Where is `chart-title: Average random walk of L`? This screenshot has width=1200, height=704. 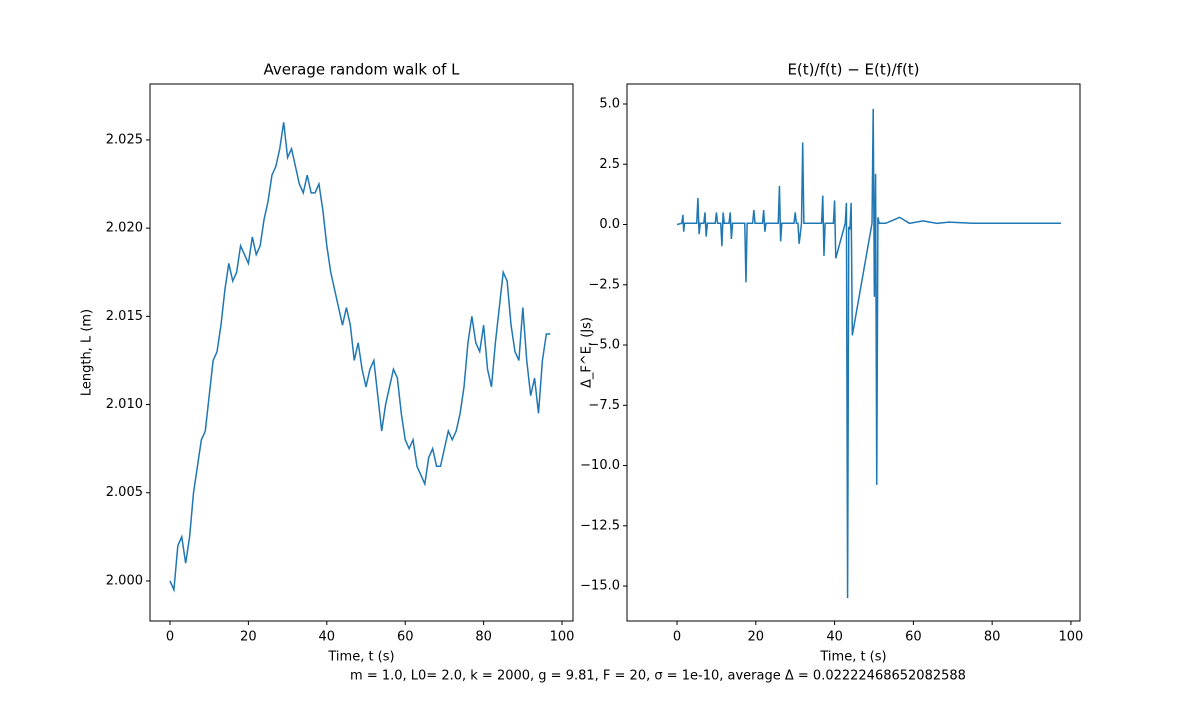 chart-title: Average random walk of L is located at coordinates (362, 70).